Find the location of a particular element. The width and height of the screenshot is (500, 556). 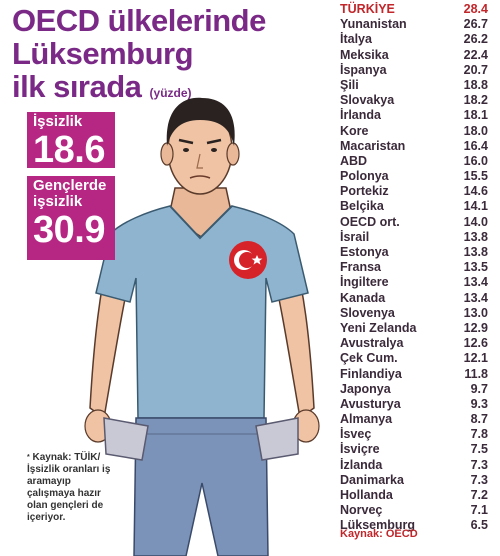

country-value: 14.1 is located at coordinates (475, 206).